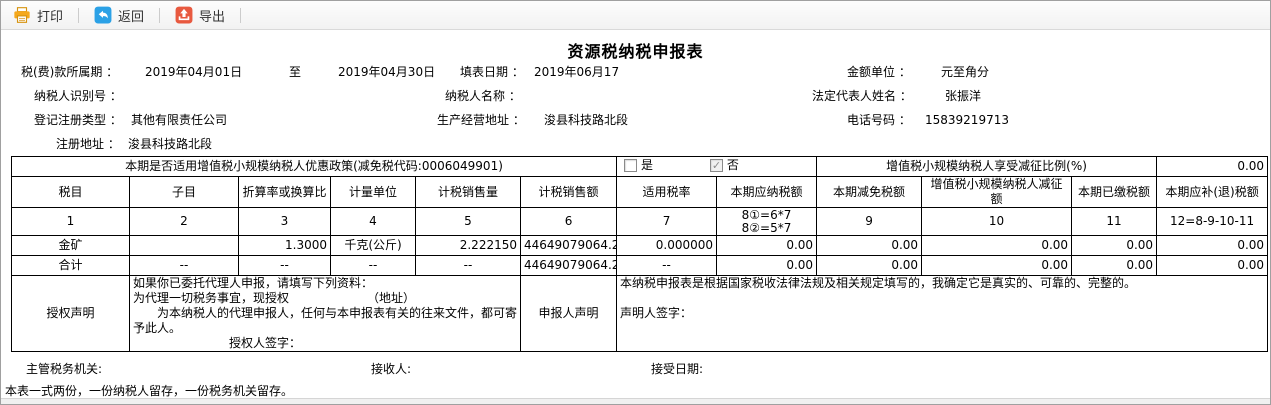  What do you see at coordinates (635, 369) in the screenshot?
I see `footer-signoff-row: 主管税务机关: 接收人: 接受日期:` at bounding box center [635, 369].